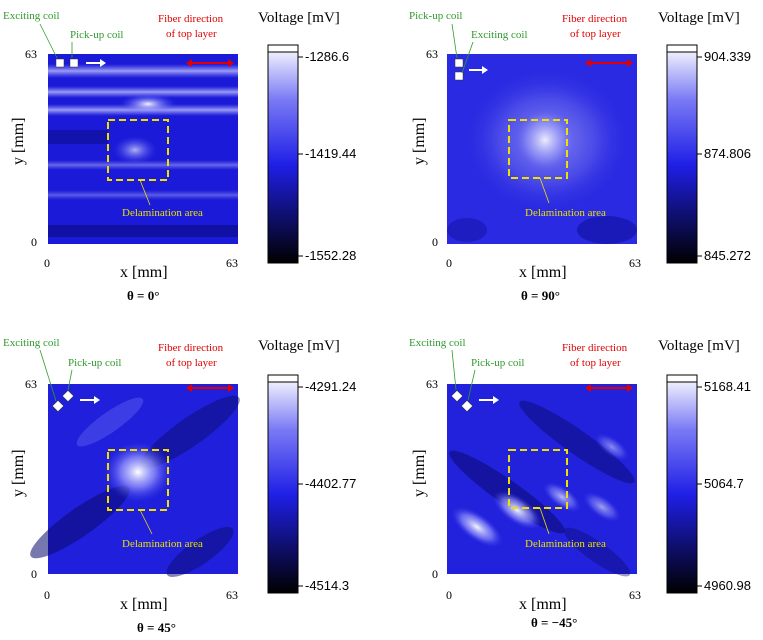 The image size is (763, 640). I want to click on colorbar-max-label: 5168.41, so click(727, 386).